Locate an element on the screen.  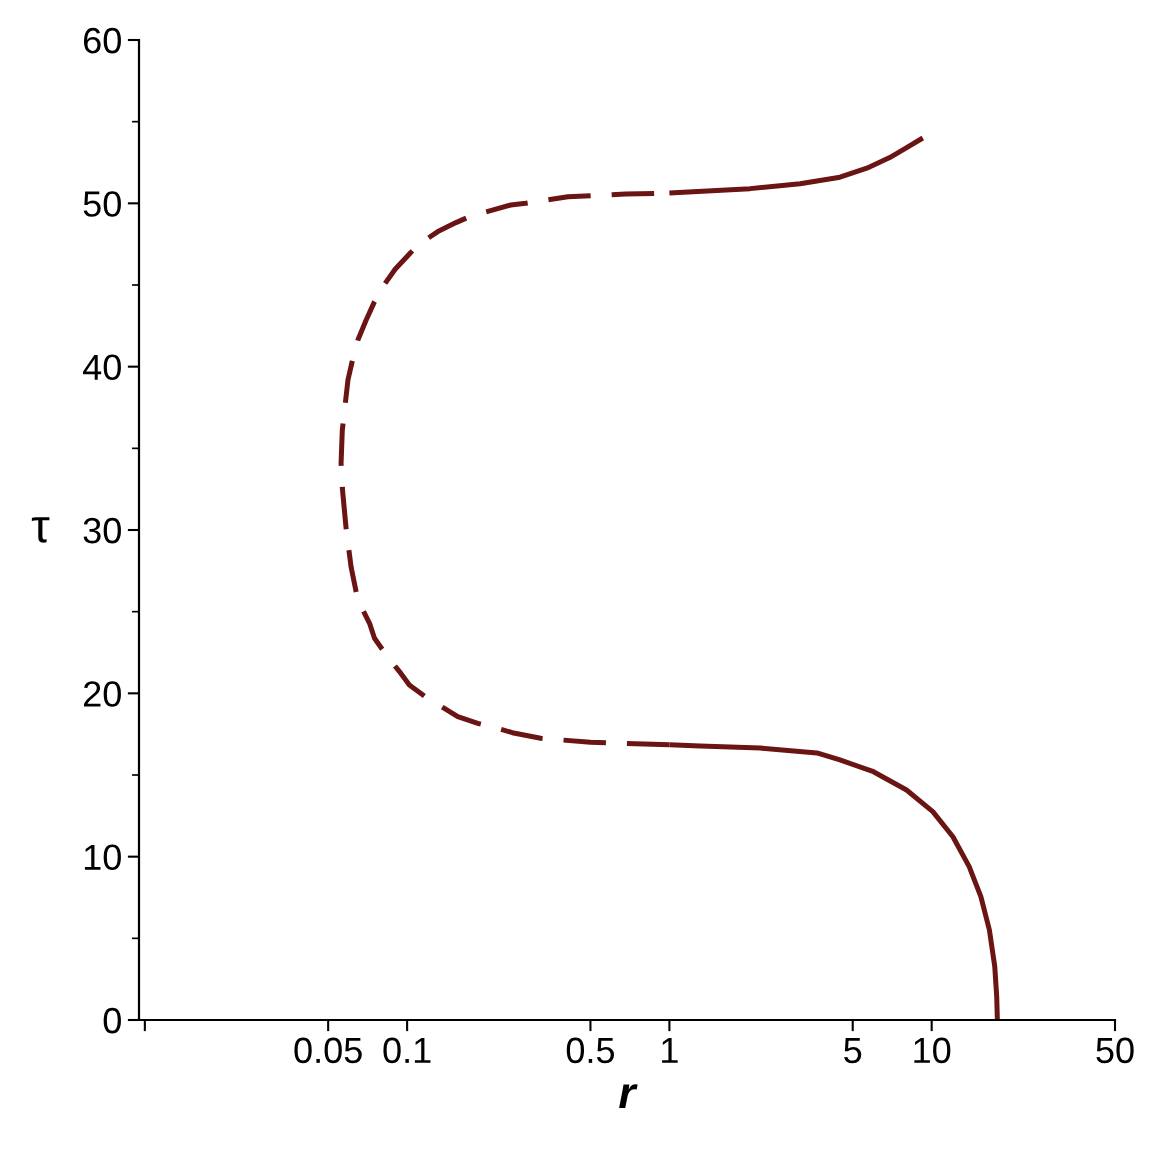
x-tick-label: 1 is located at coordinates (670, 1050).